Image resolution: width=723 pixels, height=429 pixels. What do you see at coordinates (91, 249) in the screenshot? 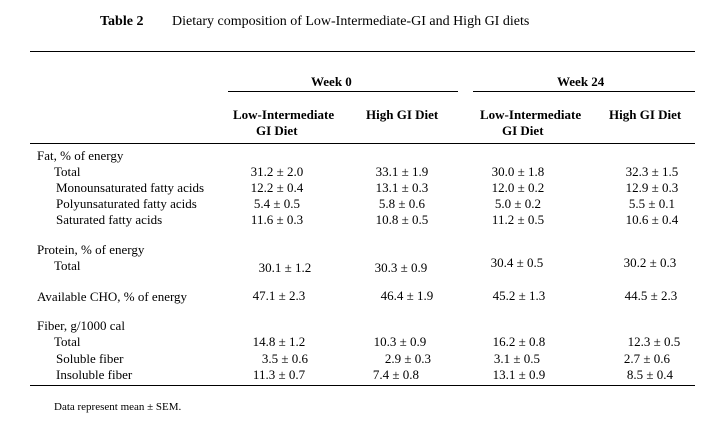
I see `row-label-protein: Protein, % of energy` at bounding box center [91, 249].